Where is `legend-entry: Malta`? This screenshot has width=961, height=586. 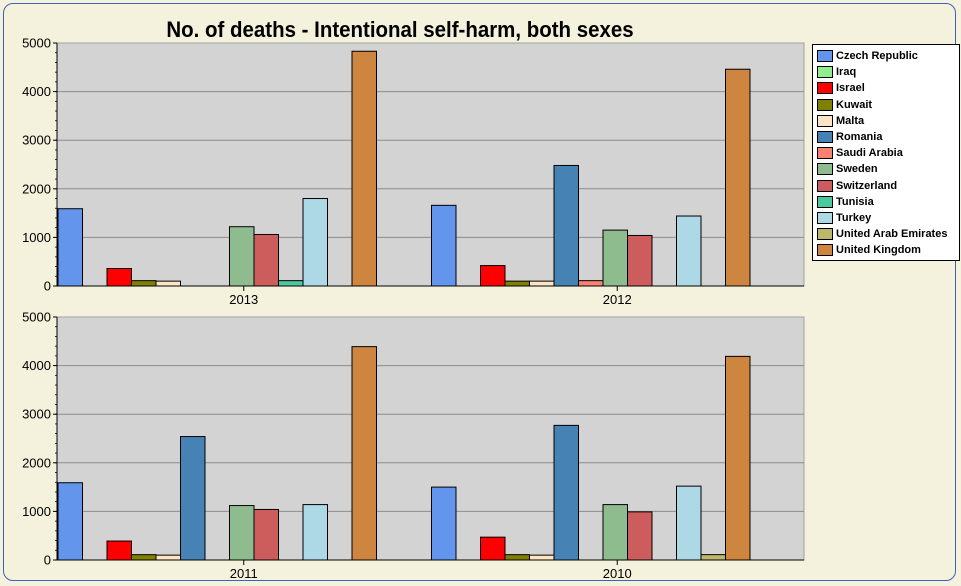
legend-entry: Malta is located at coordinates (888, 121).